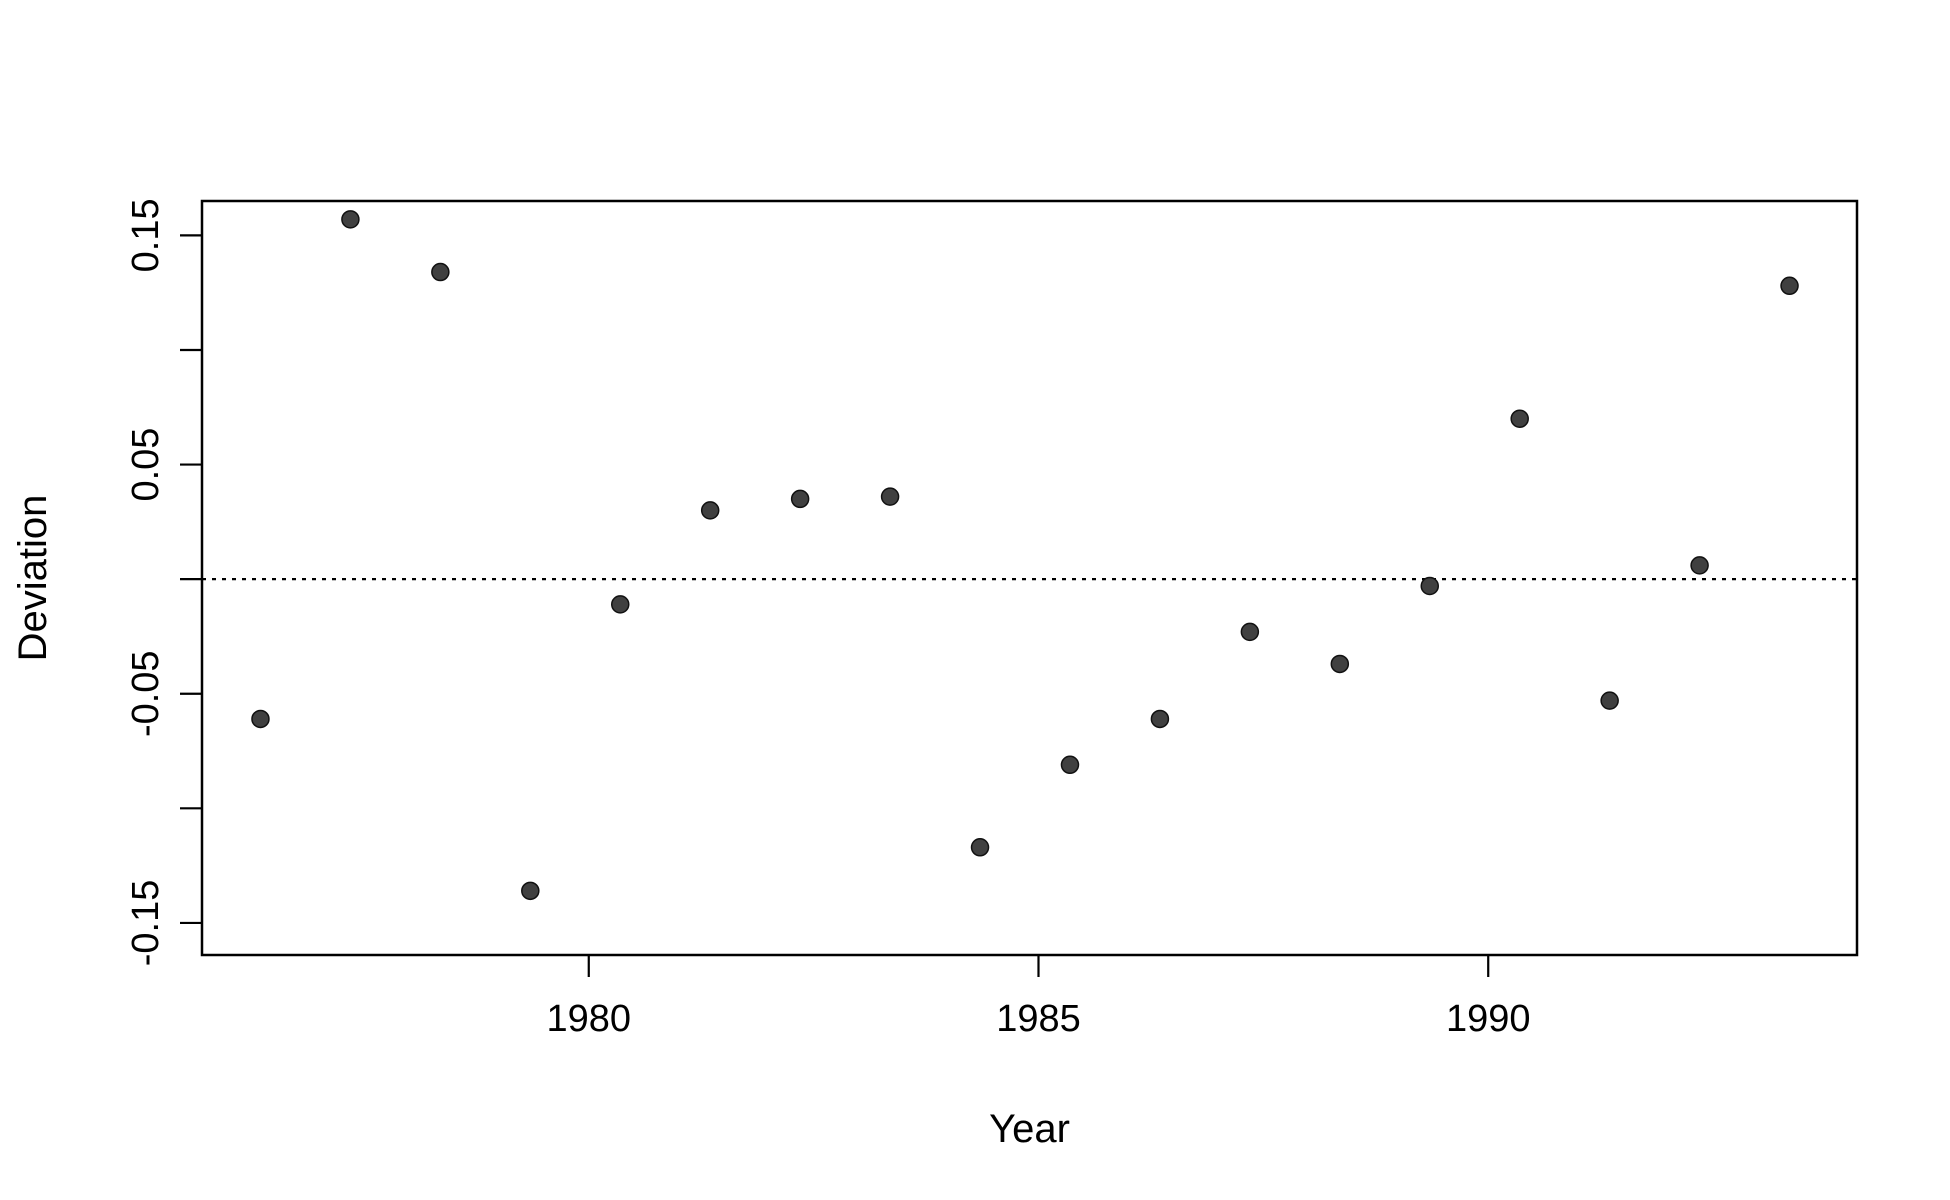  What do you see at coordinates (1488, 1019) in the screenshot?
I see `x-tick-label: 1990` at bounding box center [1488, 1019].